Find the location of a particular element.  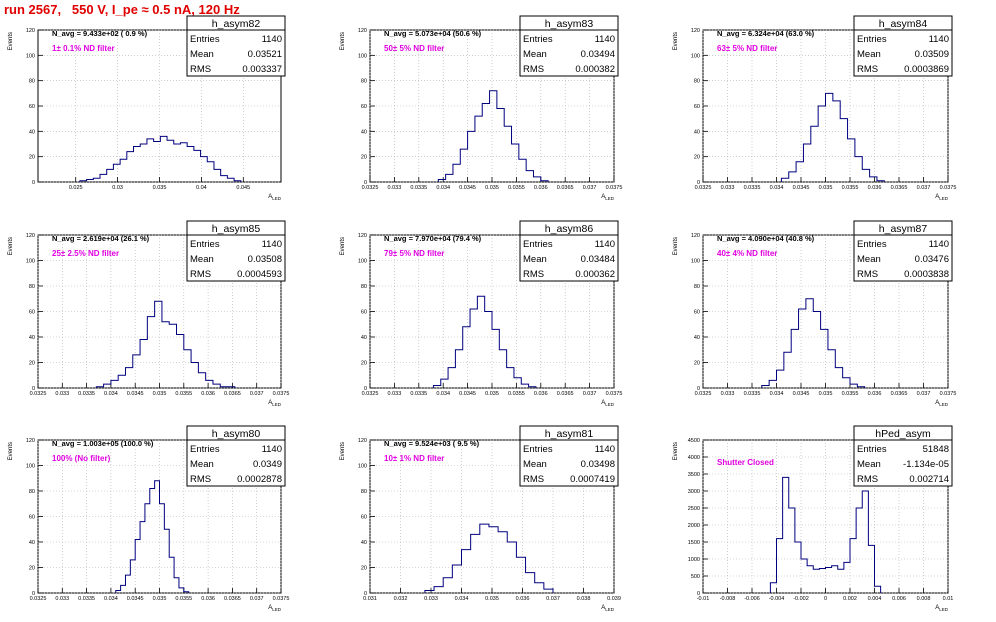

stats-value: 0.0007419 is located at coordinates (592, 479).